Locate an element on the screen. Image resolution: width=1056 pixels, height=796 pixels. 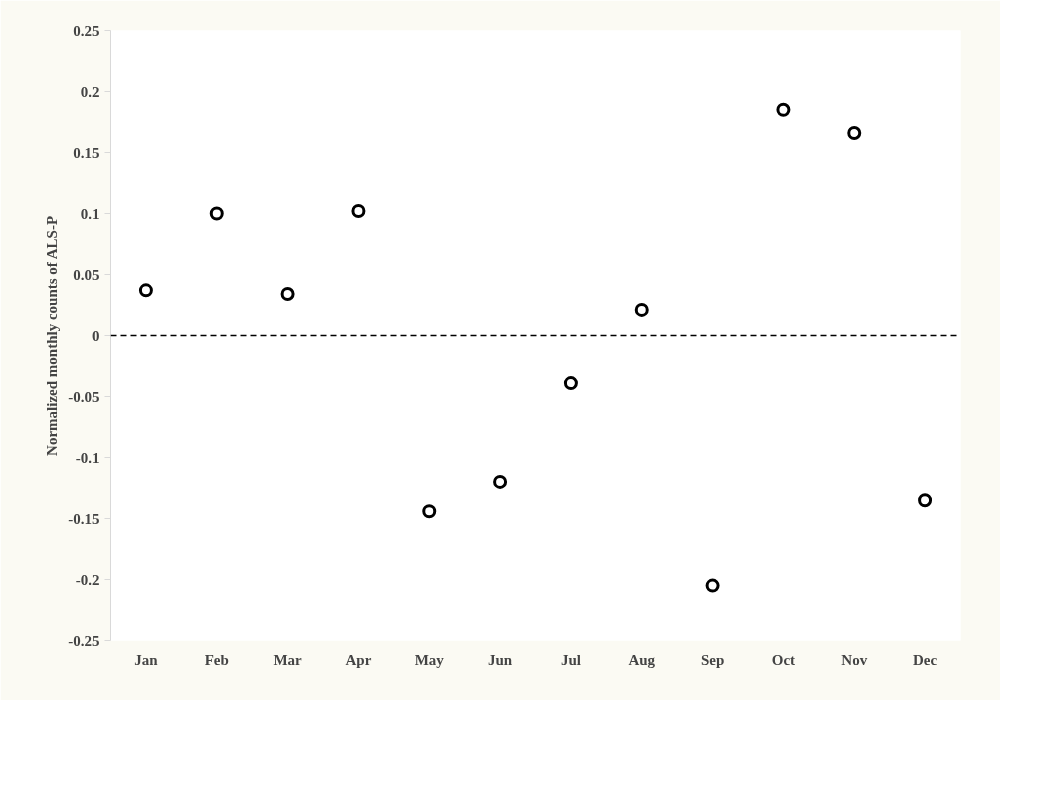
y-tick-label: -0.15 is located at coordinates (84, 518).